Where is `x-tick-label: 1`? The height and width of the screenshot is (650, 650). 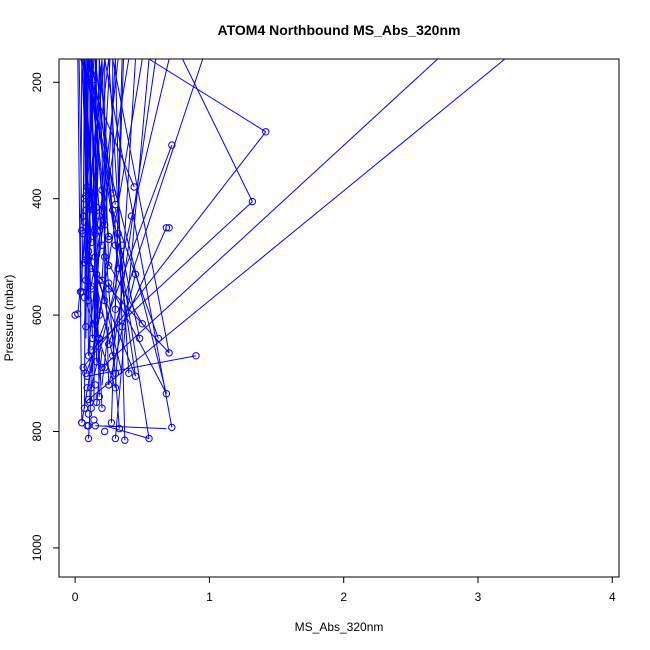
x-tick-label: 1 is located at coordinates (209, 597).